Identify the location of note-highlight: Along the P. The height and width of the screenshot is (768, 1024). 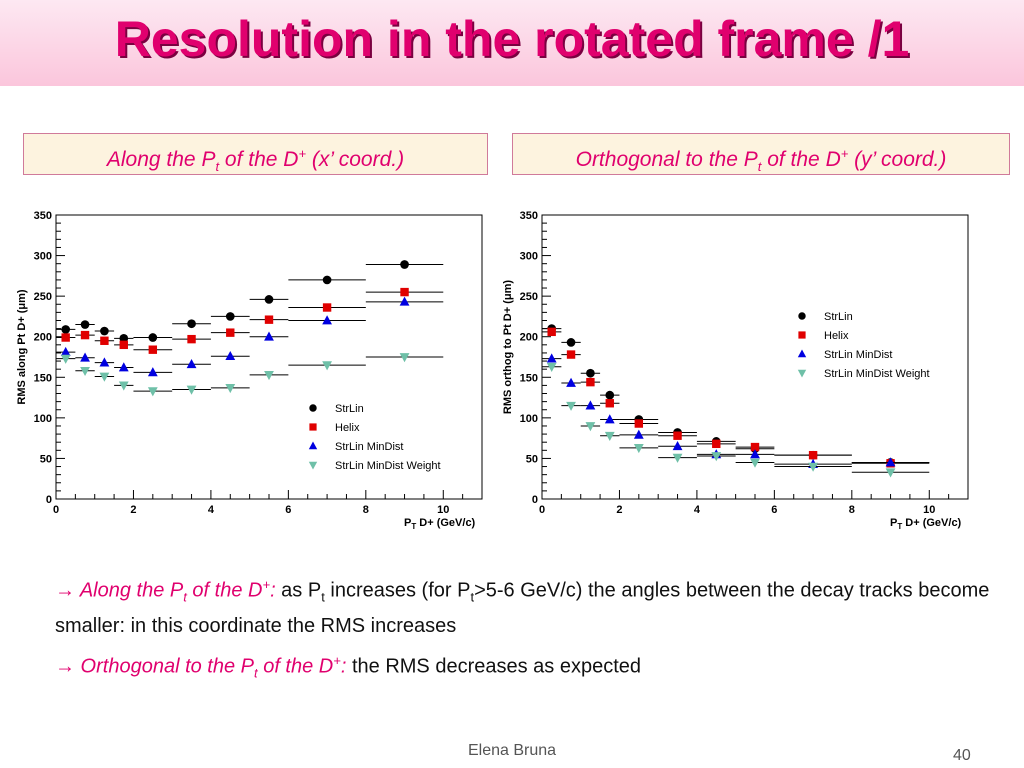
(129, 590).